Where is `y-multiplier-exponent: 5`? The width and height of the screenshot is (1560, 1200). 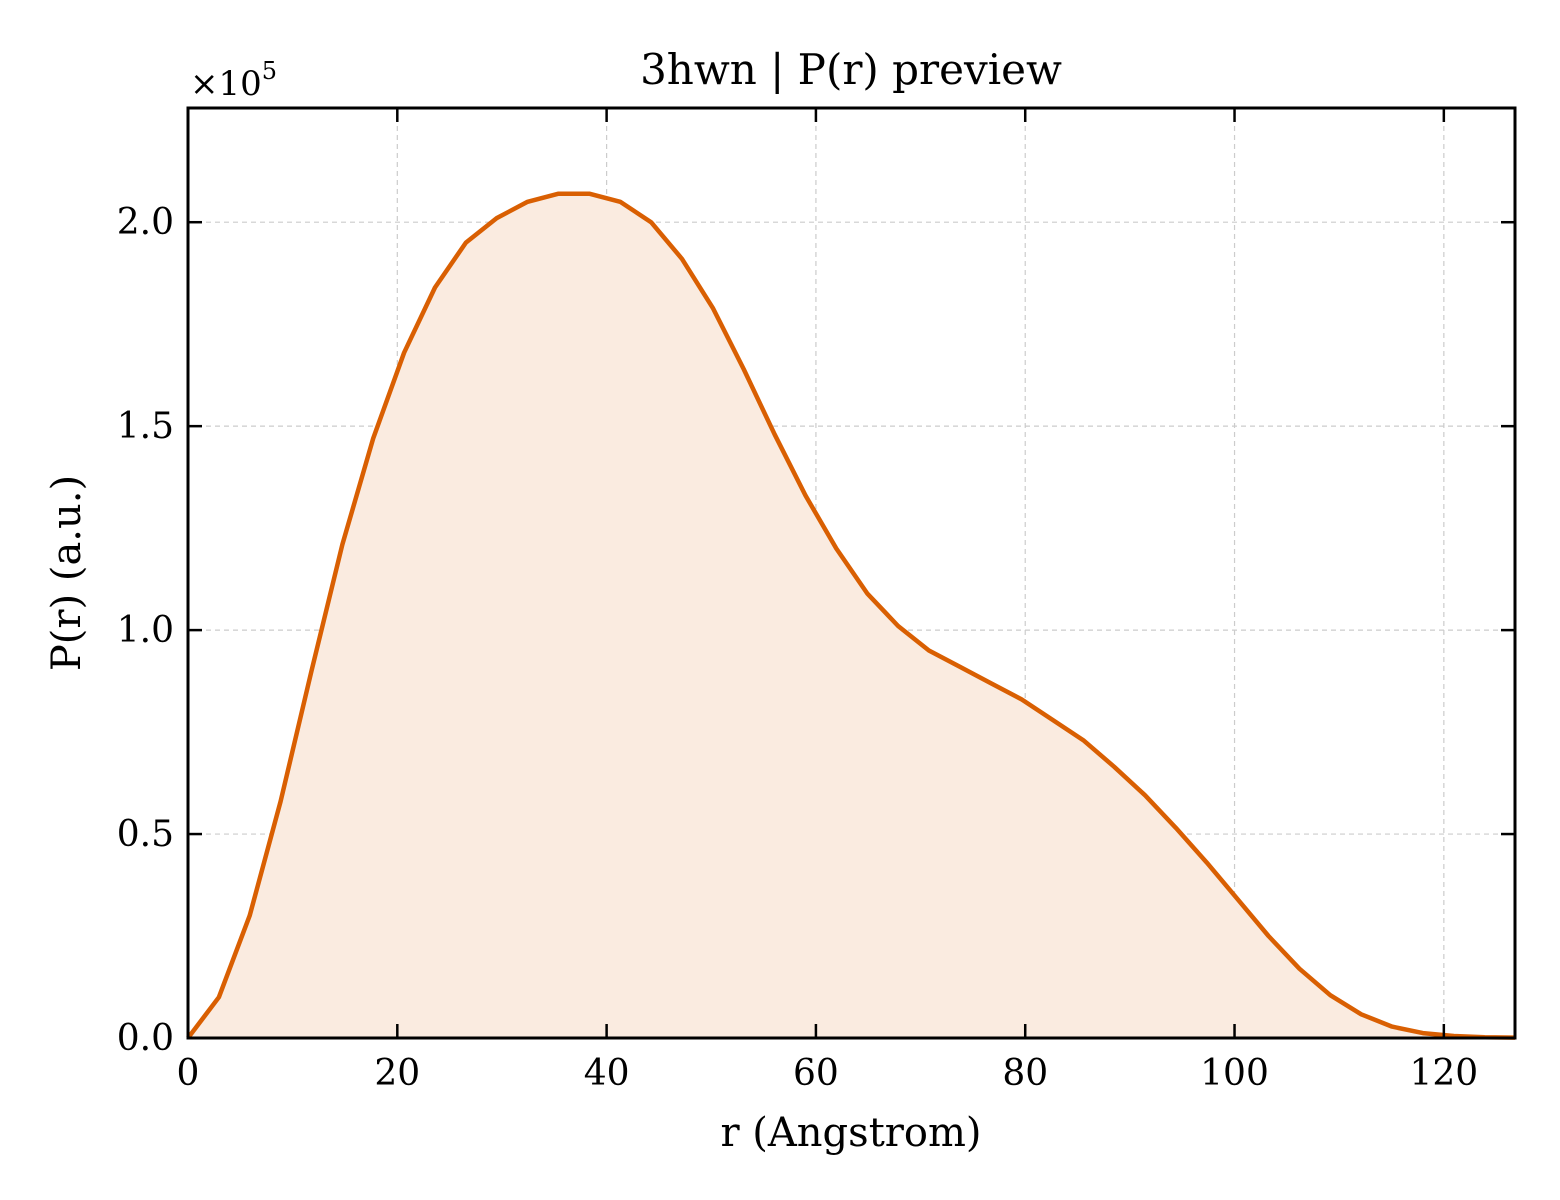
y-multiplier-exponent: 5 is located at coordinates (269, 71).